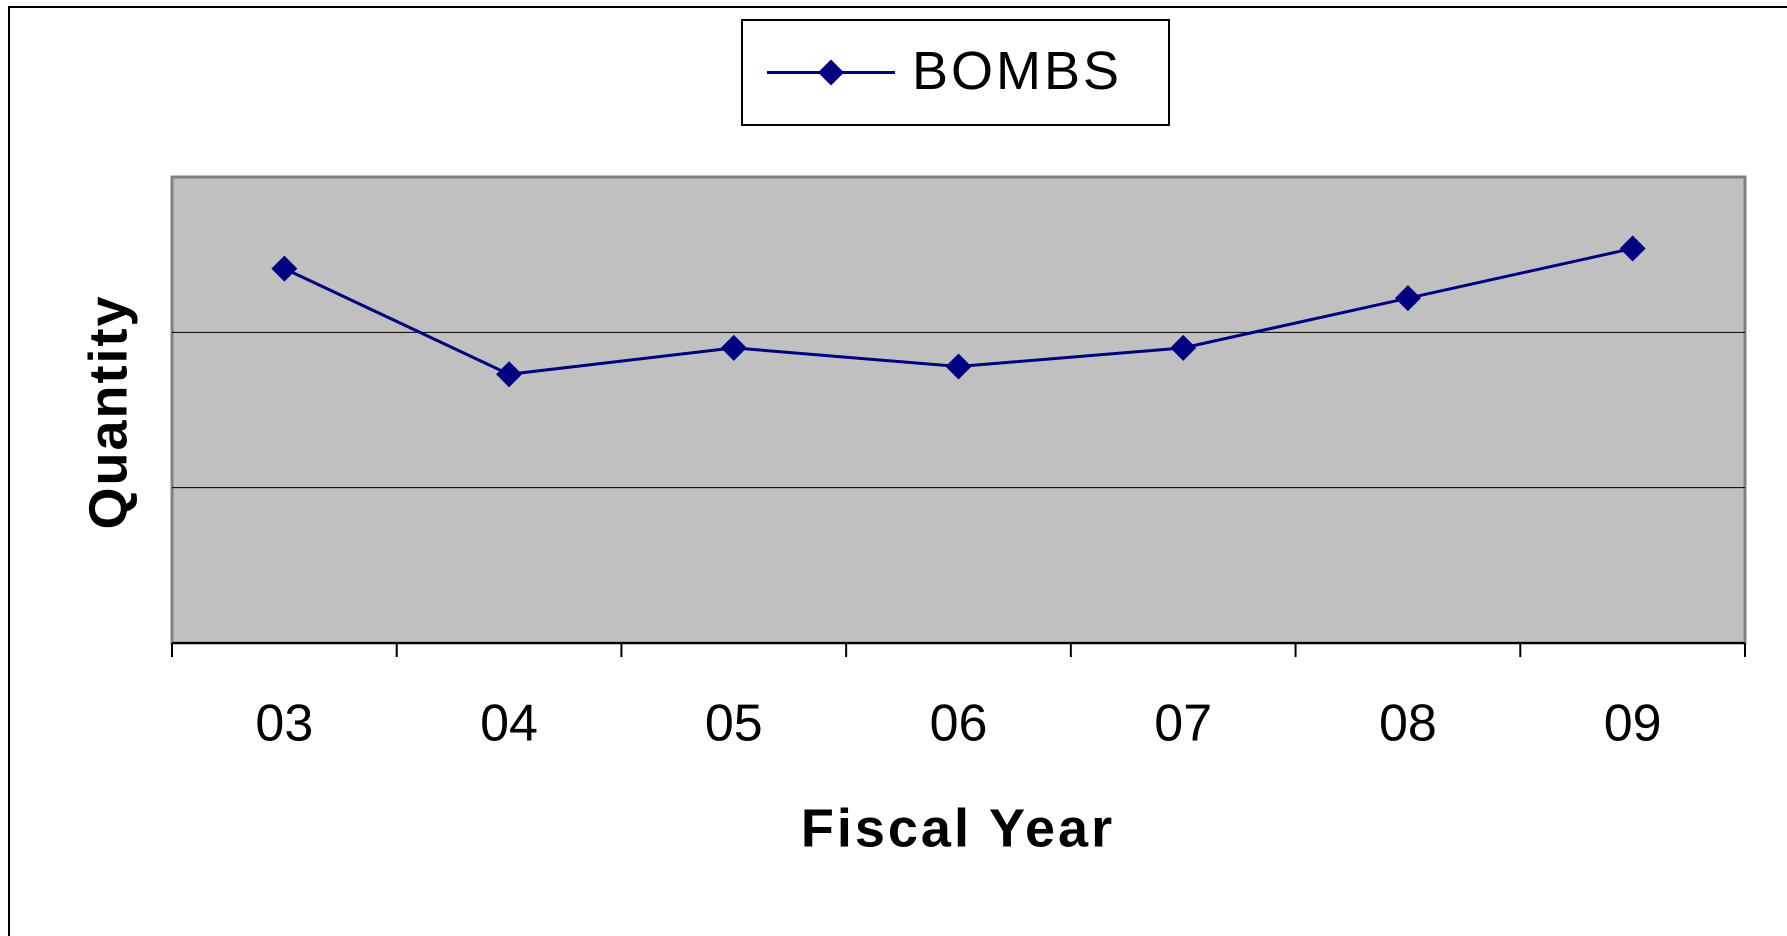 This screenshot has width=1787, height=936. Describe the element at coordinates (1017, 71) in the screenshot. I see `legend-label: BOMBS` at that location.